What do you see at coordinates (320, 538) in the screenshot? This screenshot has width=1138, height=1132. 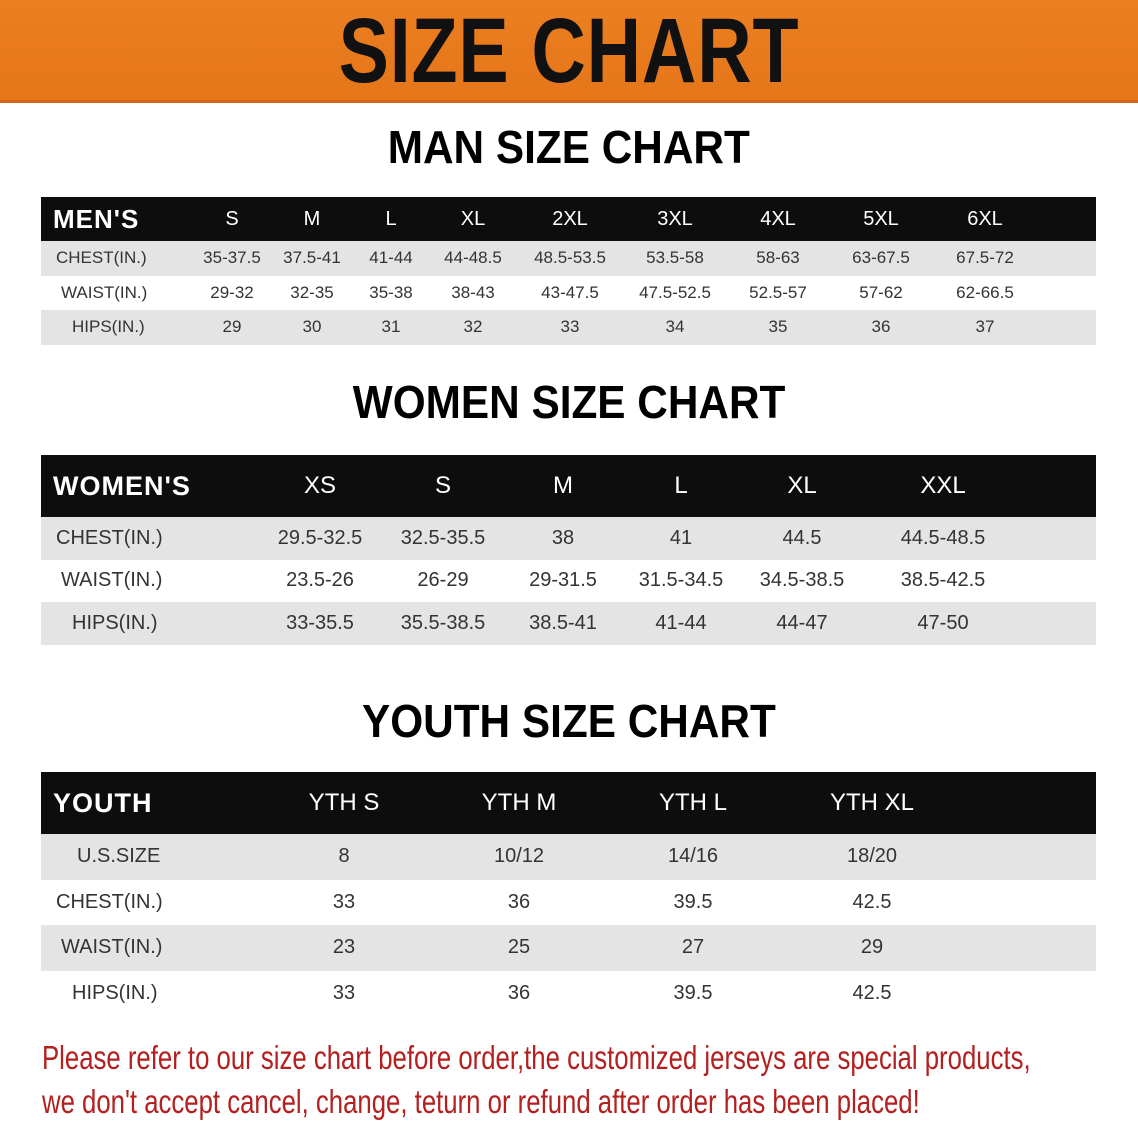 I see `table-cell: 29.5-32.5` at bounding box center [320, 538].